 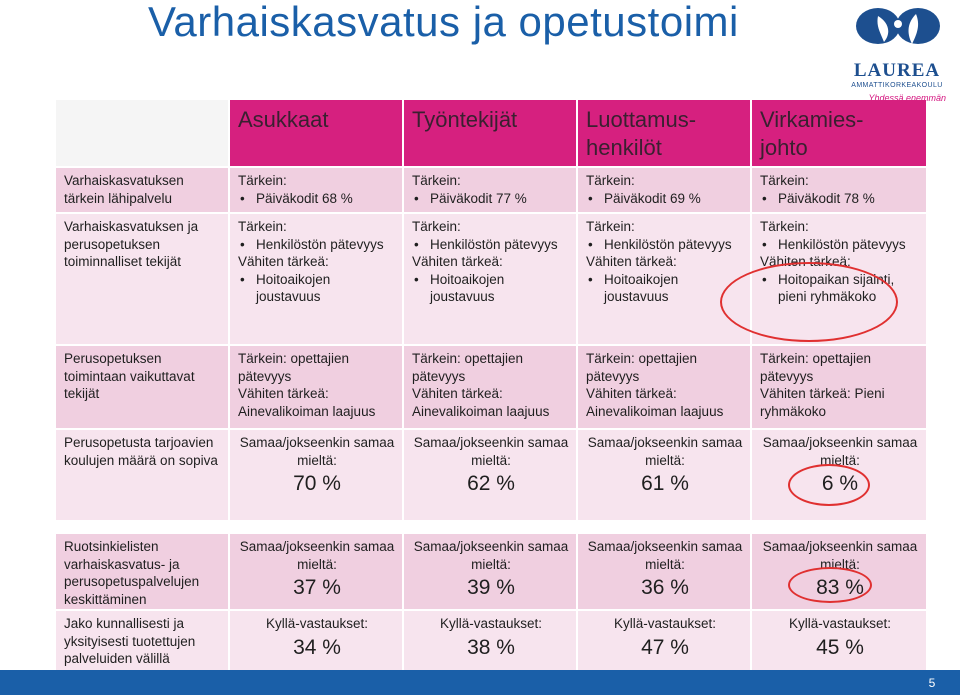 I want to click on header-virkamiesjohto: Virkamies- johto, so click(x=839, y=133).